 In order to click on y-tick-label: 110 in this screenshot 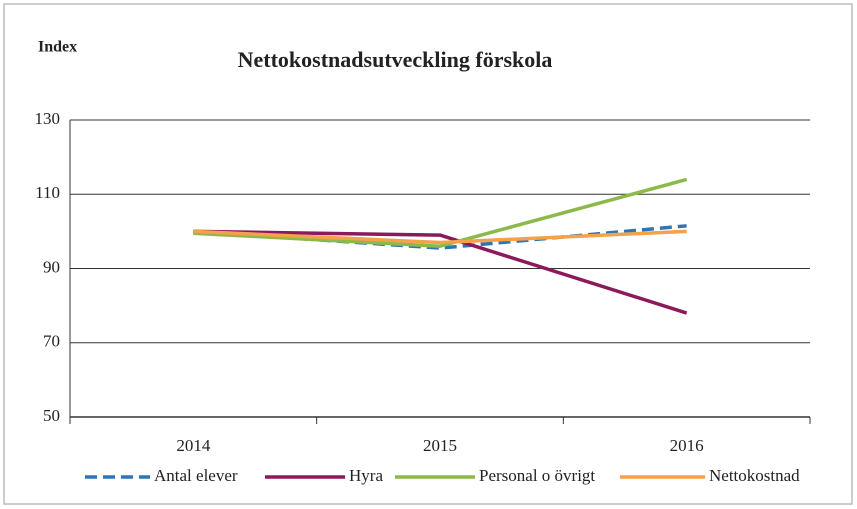, I will do `click(47, 192)`.